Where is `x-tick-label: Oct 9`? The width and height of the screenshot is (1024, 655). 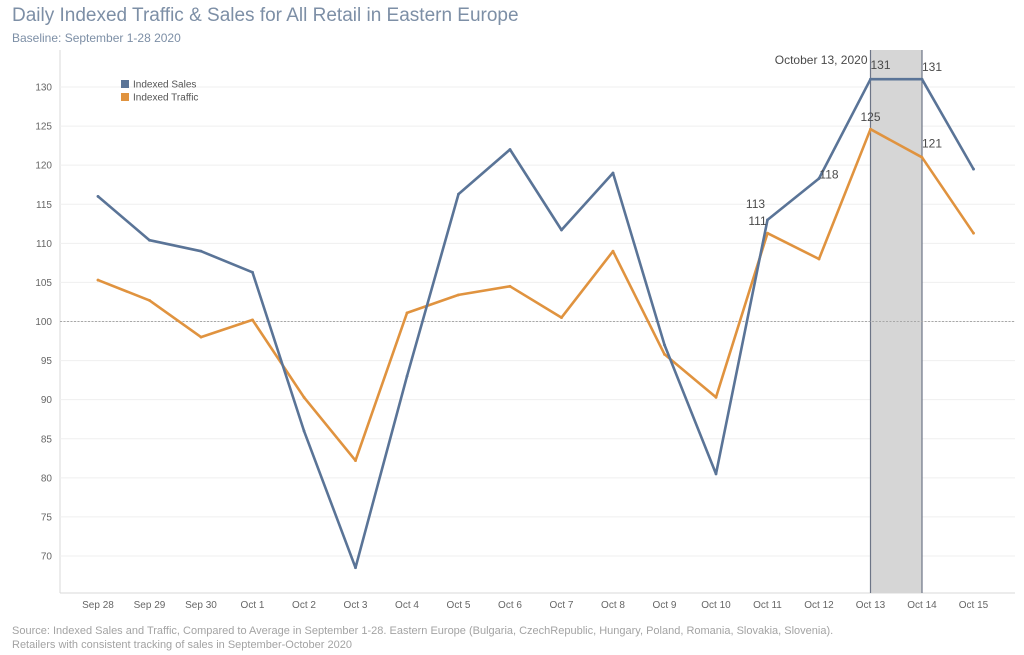
x-tick-label: Oct 9 is located at coordinates (665, 605).